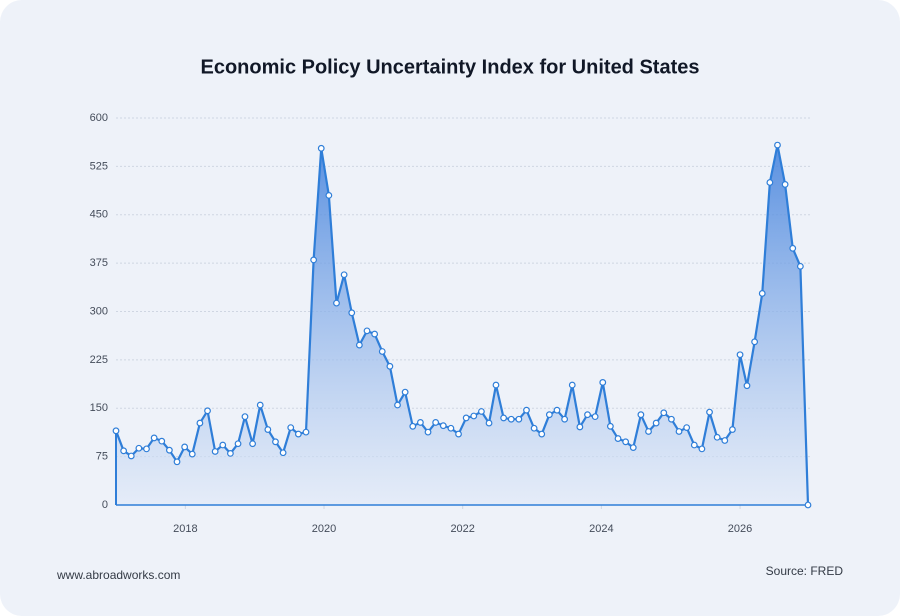  I want to click on y-tick-label: 150, so click(99, 408).